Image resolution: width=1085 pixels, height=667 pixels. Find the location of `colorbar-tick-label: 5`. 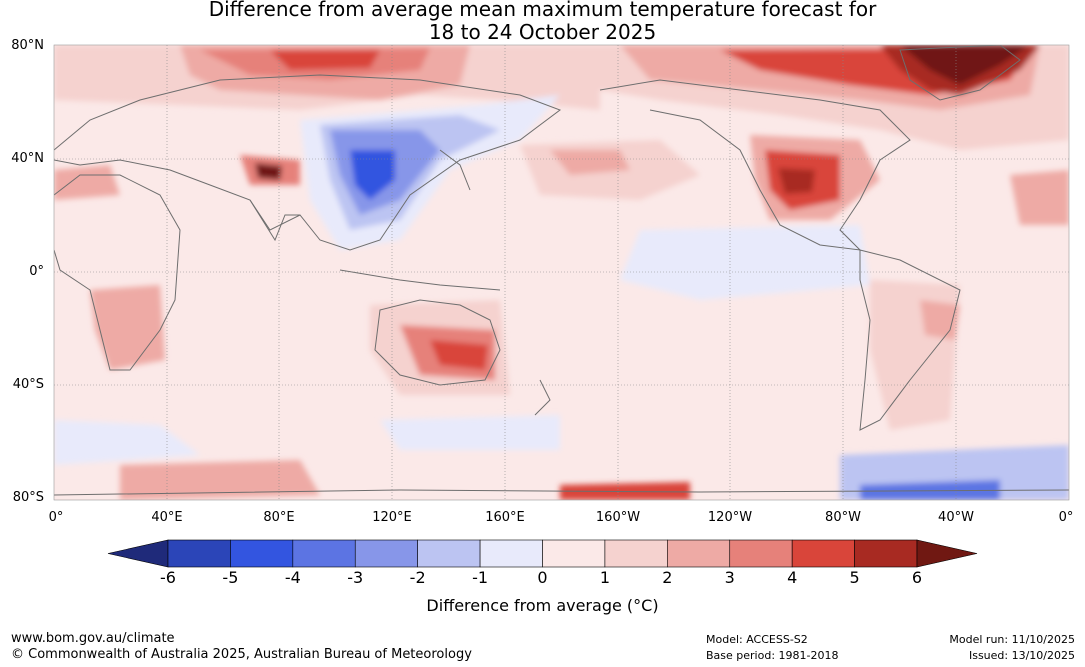

colorbar-tick-label: 5 is located at coordinates (854, 577).